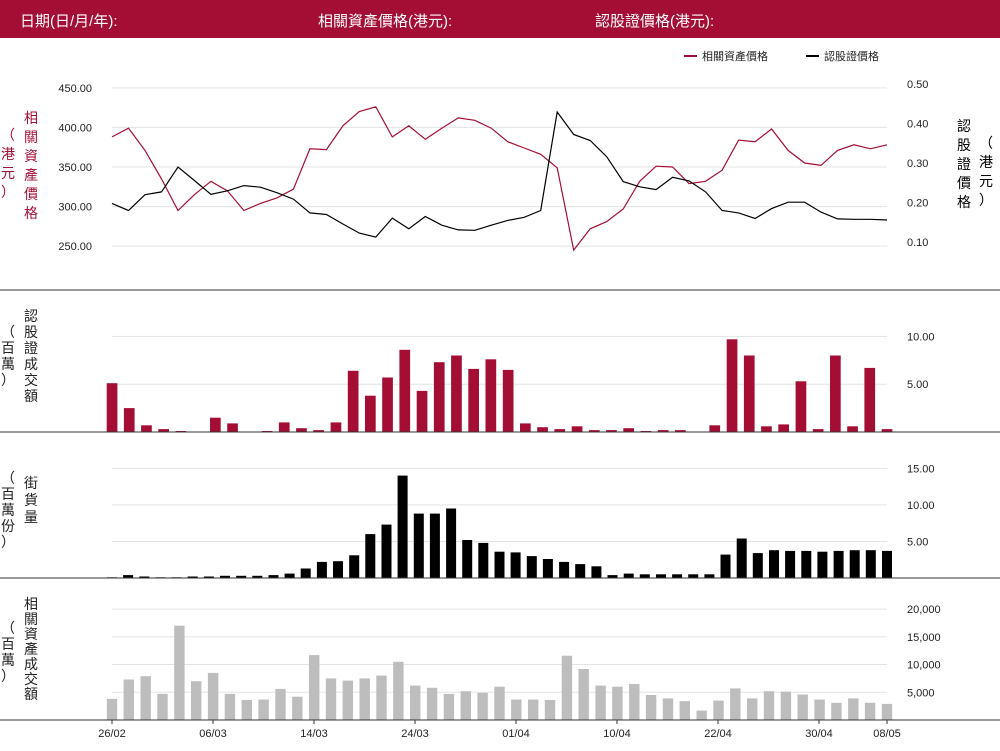 This screenshot has height=751, width=1000. I want to click on y-tick-label: 15.00, so click(921, 469).